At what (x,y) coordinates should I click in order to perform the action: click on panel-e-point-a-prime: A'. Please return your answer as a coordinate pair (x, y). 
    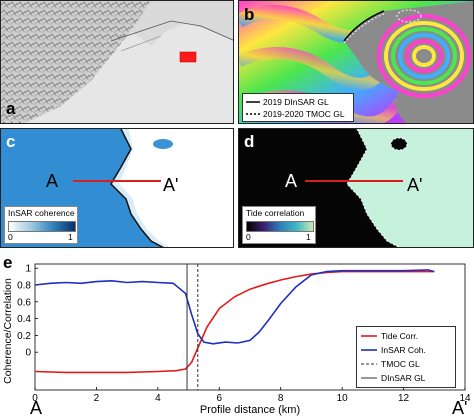
    Looking at the image, I should click on (460, 408).